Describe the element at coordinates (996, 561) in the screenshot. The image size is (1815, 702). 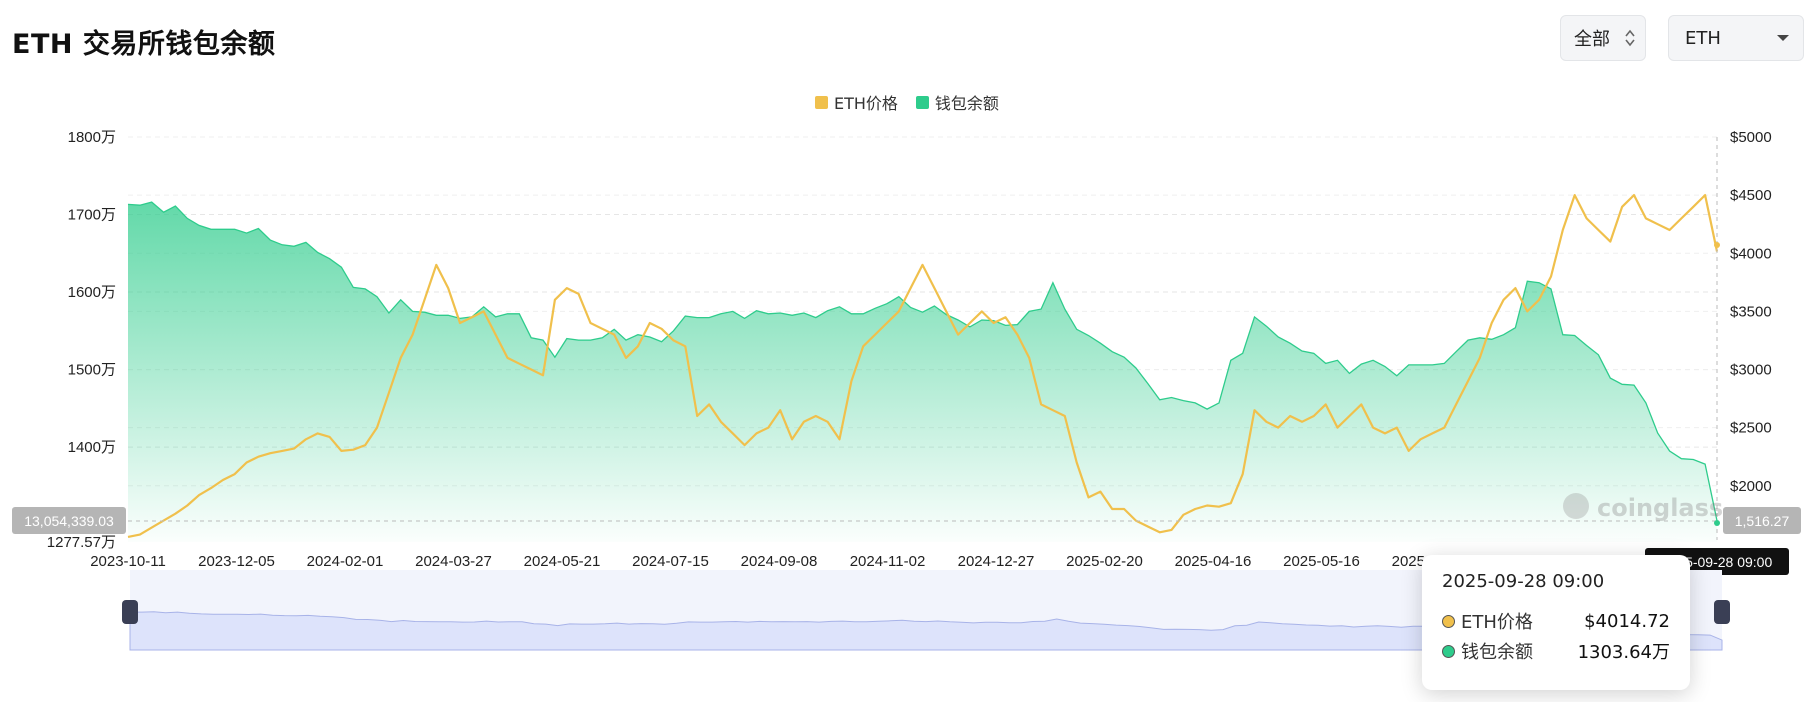
I see `x-tick-label: 2024-12-27` at that location.